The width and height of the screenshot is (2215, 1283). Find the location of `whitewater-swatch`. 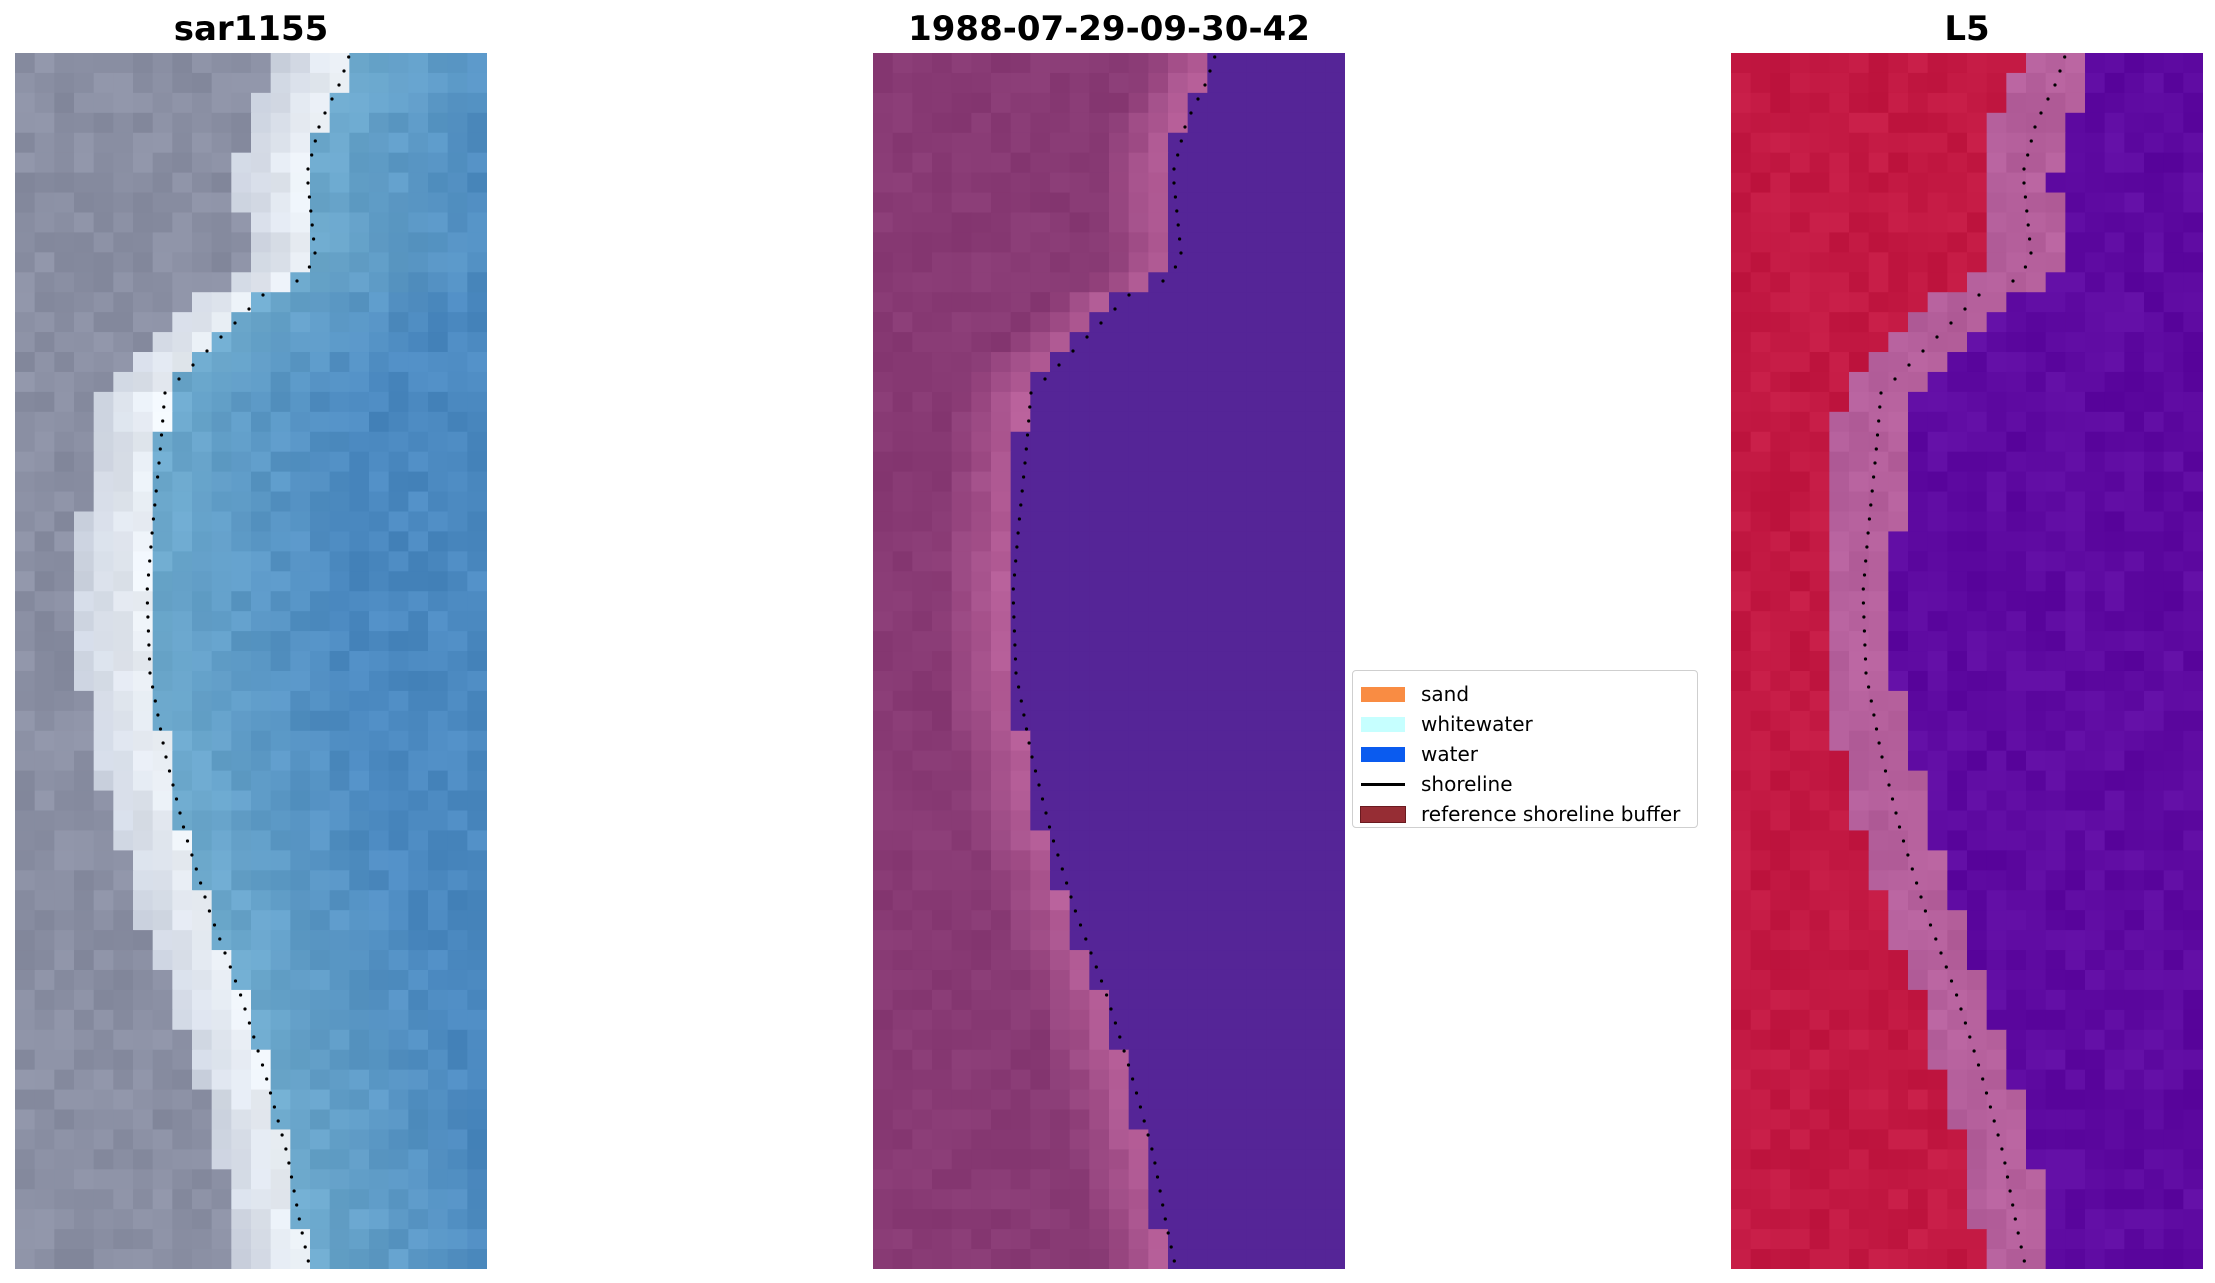

whitewater-swatch is located at coordinates (1383, 724).